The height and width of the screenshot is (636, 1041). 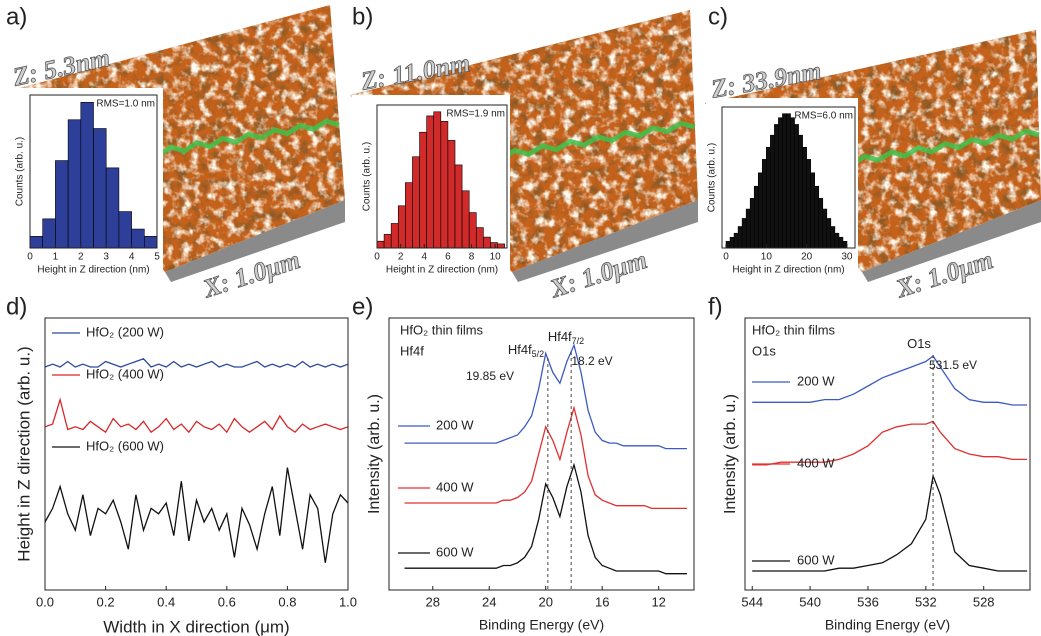 I want to click on panel-label: d), so click(x=16, y=306).